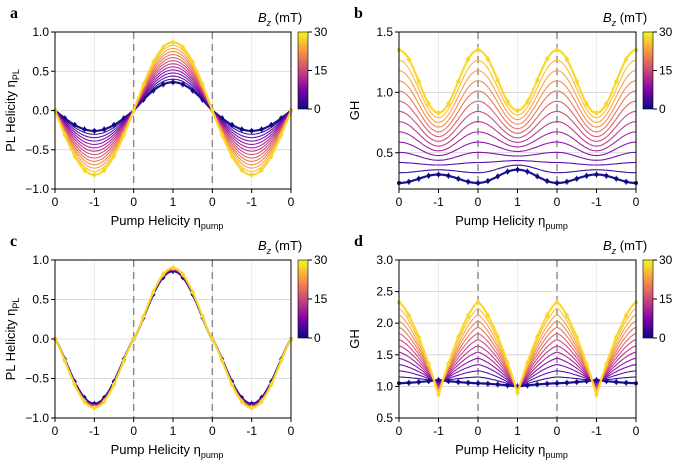 This screenshot has height=461, width=685. What do you see at coordinates (384, 32) in the screenshot?
I see `ytick-label: 1.5` at bounding box center [384, 32].